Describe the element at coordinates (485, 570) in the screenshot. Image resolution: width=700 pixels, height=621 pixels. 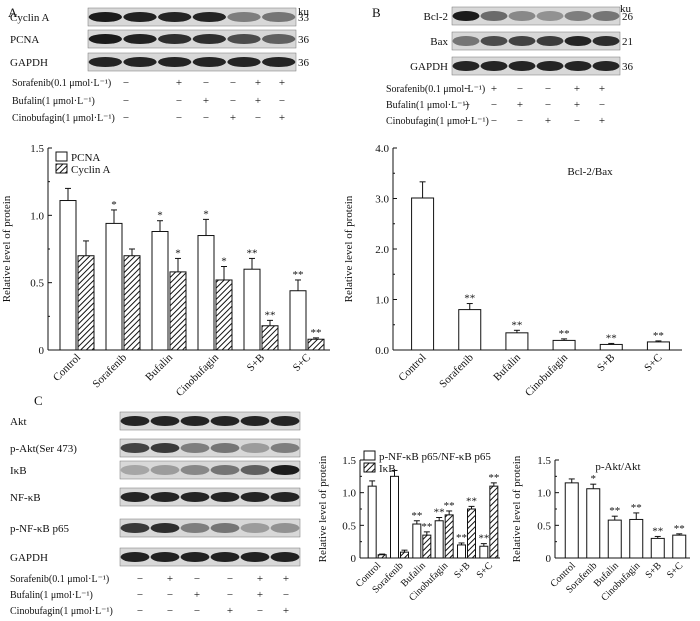
I see `x-tick-label: S+C` at that location.